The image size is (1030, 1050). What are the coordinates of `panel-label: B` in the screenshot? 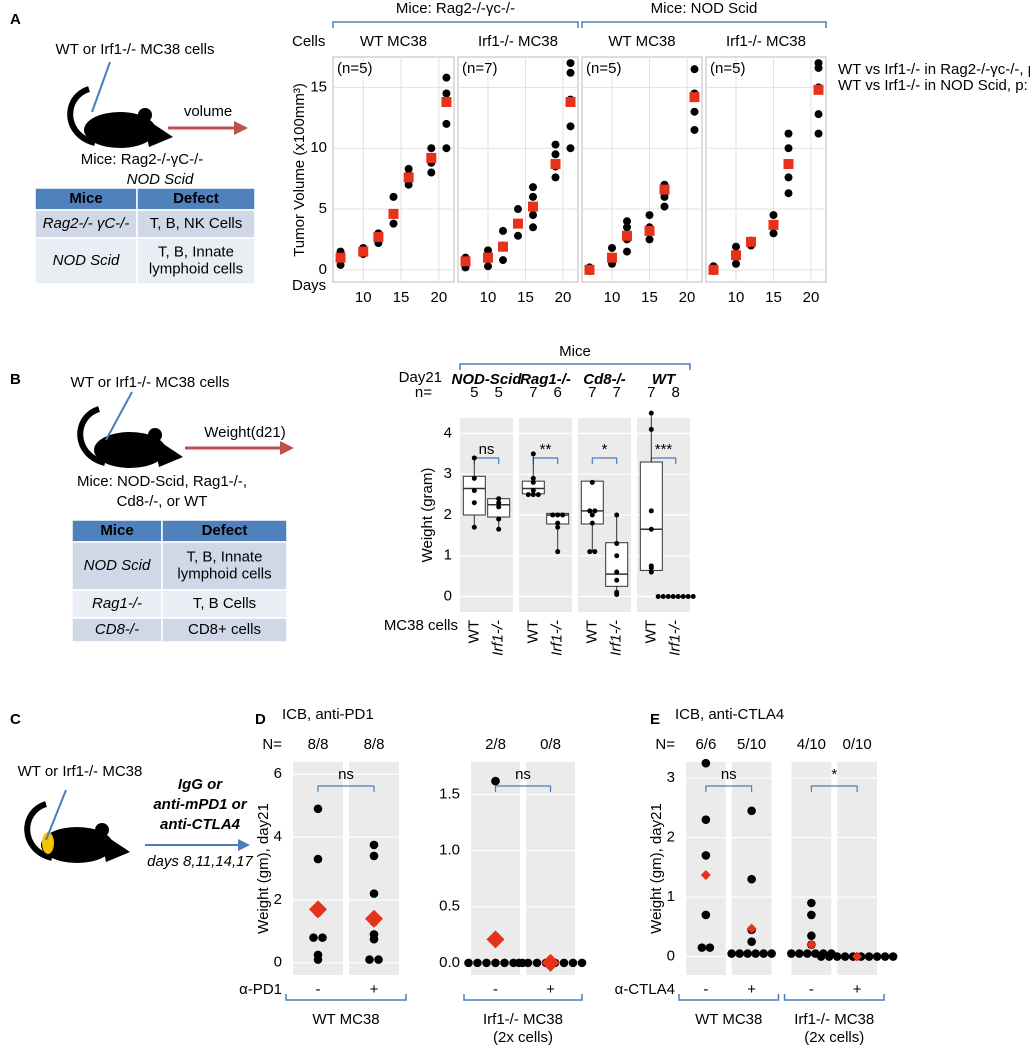 It's located at (15, 379).